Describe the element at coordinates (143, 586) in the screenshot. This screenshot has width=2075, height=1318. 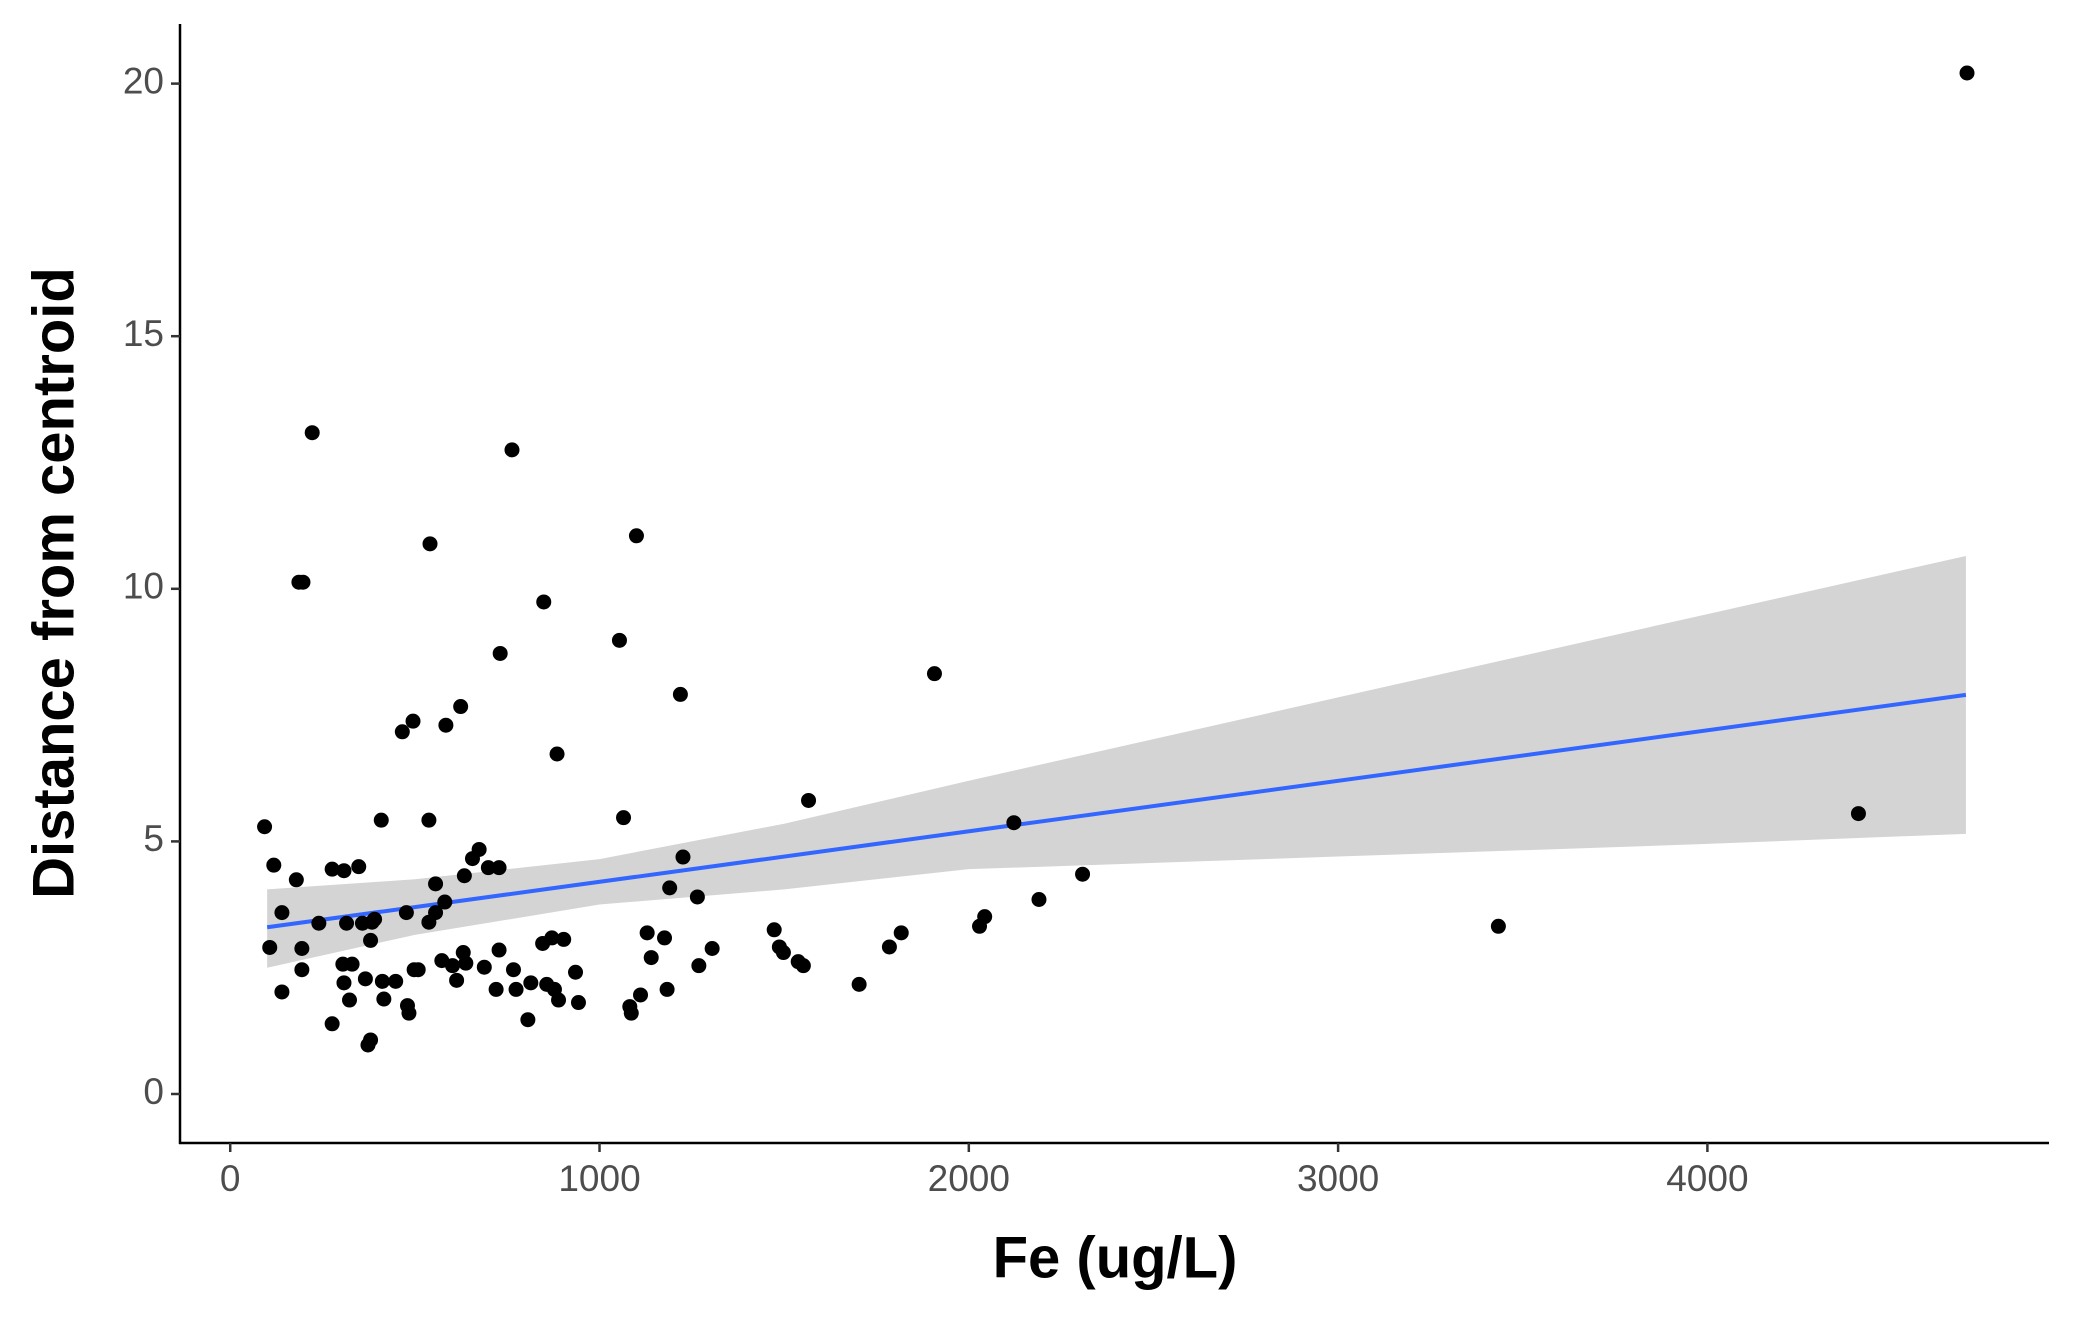
I see `y-tick-label: 10` at that location.